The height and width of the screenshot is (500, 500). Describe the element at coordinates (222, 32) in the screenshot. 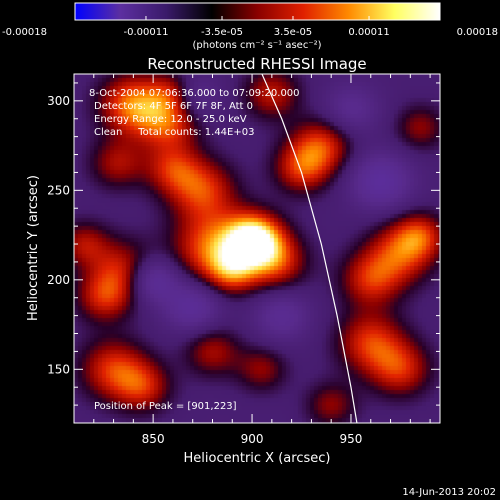

I see `colorbar-tick-label: -3.5e-05` at that location.